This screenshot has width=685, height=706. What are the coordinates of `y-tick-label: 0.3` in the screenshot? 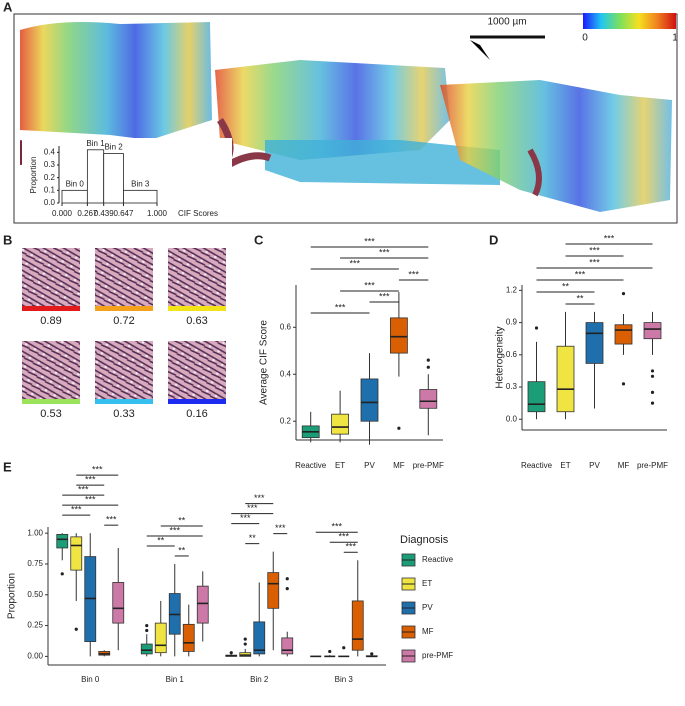 It's located at (512, 386).